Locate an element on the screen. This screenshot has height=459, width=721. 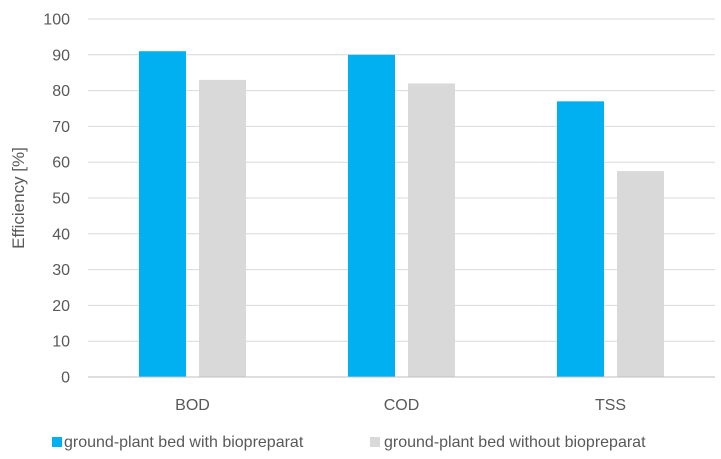
y-tick-label: 50 is located at coordinates (61, 199).